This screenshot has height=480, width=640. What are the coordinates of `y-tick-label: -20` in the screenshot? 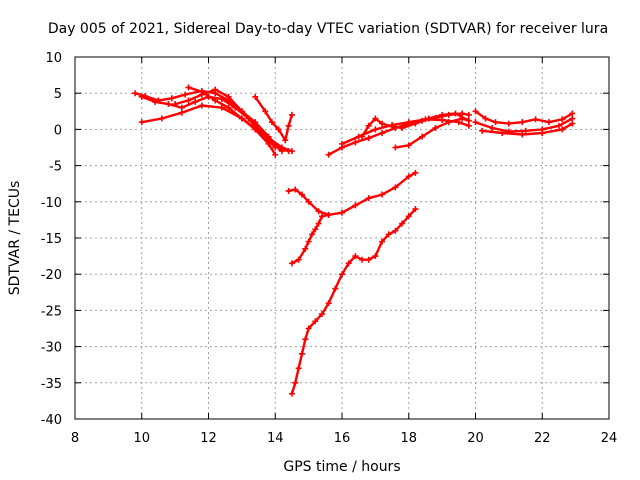 It's located at (51, 275).